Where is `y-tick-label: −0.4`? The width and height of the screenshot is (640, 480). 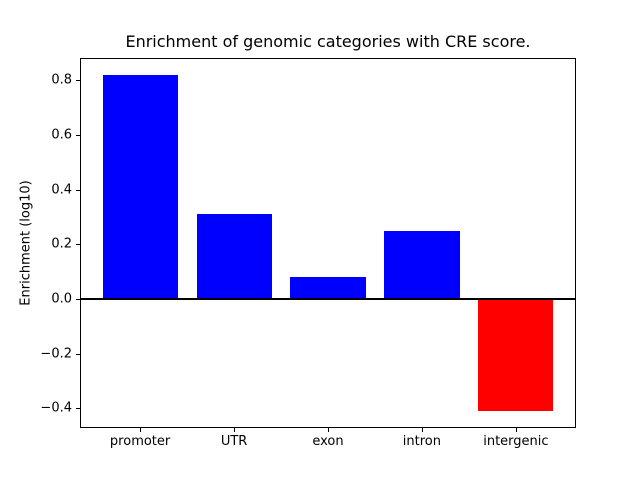 y-tick-label: −0.4 is located at coordinates (56, 408).